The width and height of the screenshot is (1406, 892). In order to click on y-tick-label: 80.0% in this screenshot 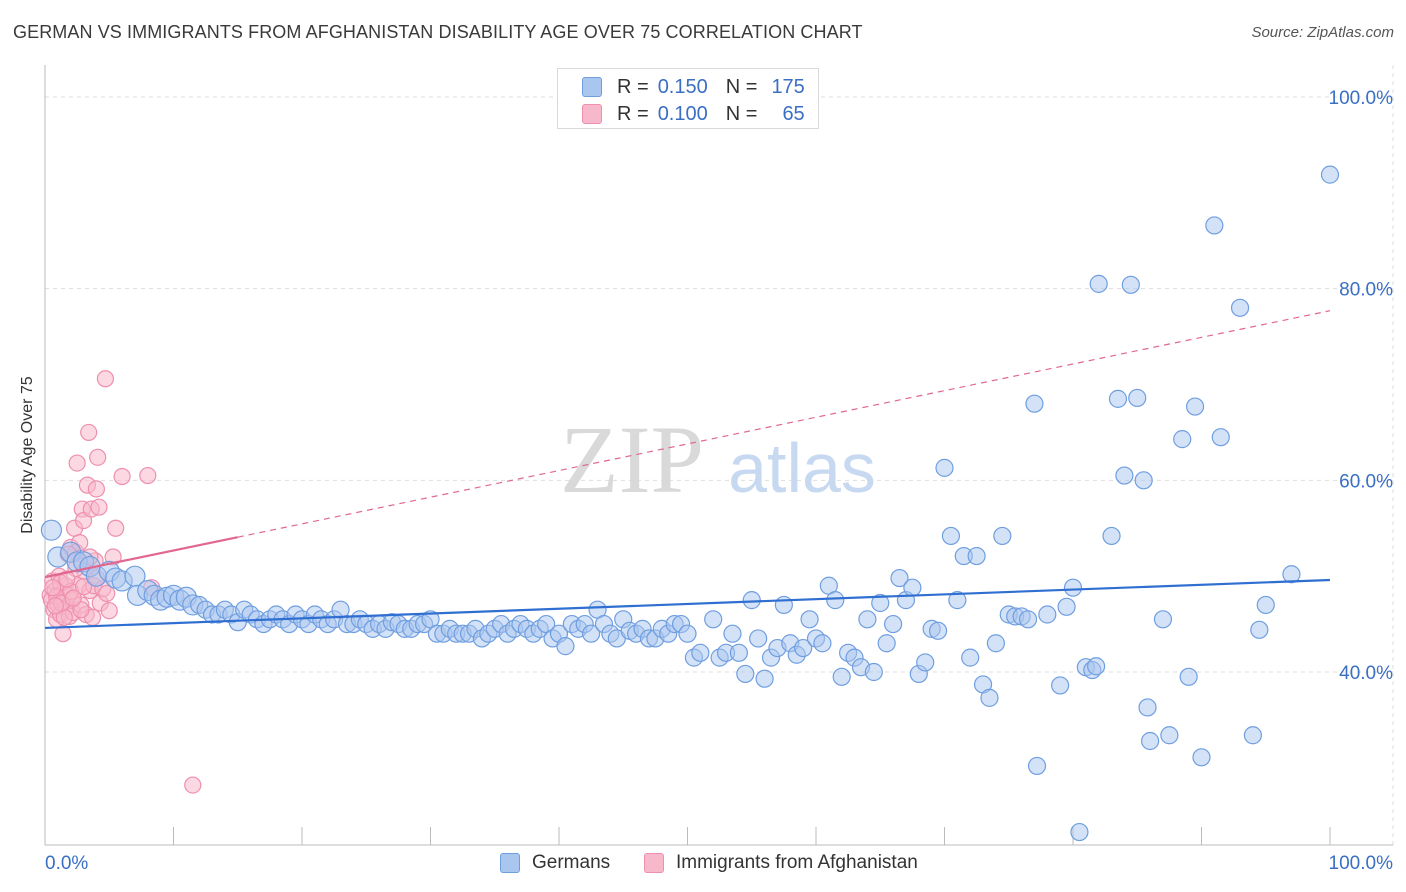, I will do `click(1366, 290)`.